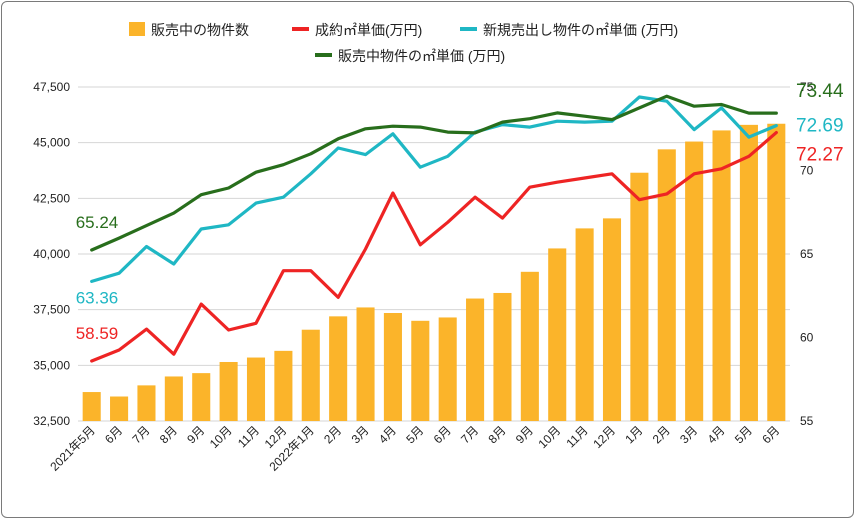 Image resolution: width=855 pixels, height=519 pixels. What do you see at coordinates (807, 171) in the screenshot?
I see `right-tick-label: 70` at bounding box center [807, 171].